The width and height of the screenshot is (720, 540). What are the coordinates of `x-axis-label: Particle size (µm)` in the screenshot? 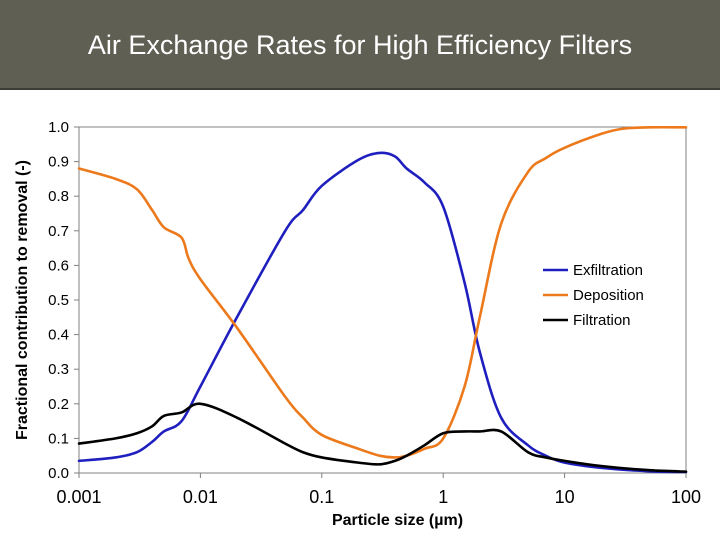 It's located at (397, 520).